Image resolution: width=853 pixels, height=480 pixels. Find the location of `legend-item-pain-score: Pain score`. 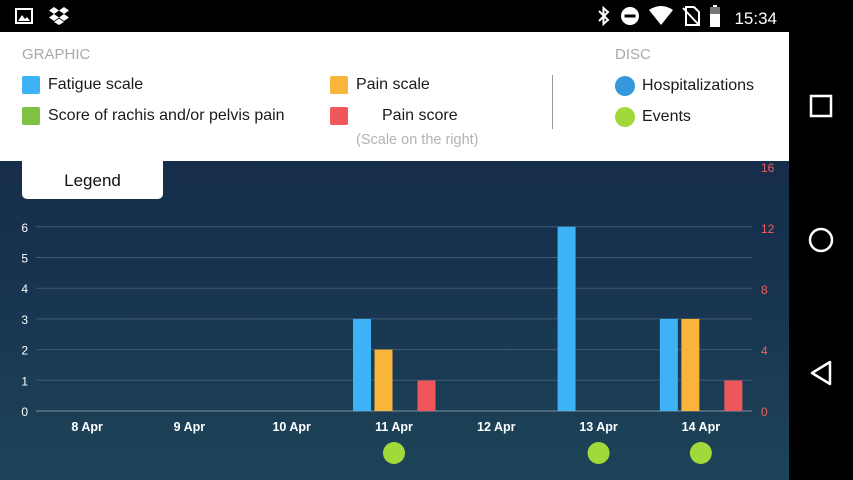

legend-item-pain-score: Pain score is located at coordinates (394, 116).